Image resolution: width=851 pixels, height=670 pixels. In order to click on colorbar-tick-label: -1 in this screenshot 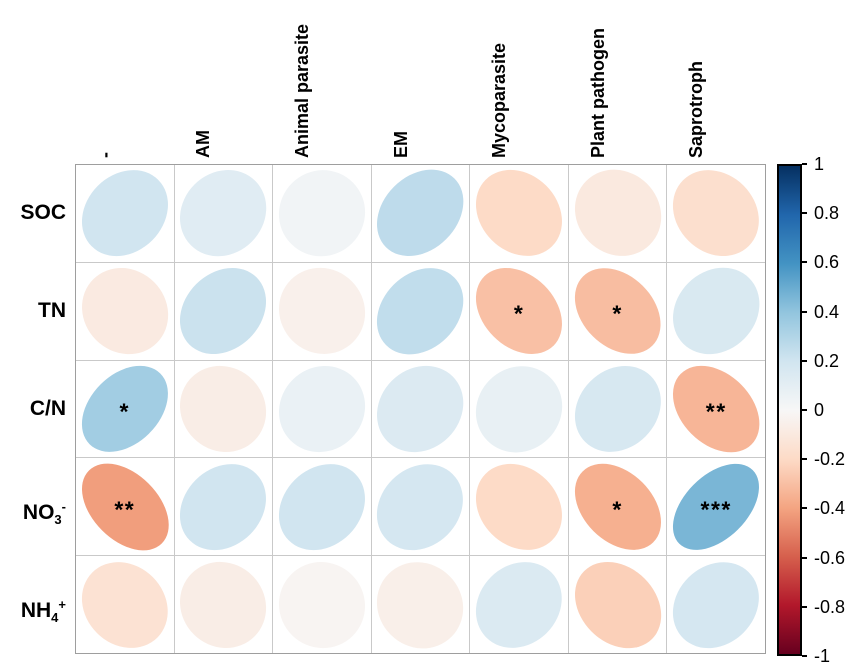, I will do `click(822, 656)`.